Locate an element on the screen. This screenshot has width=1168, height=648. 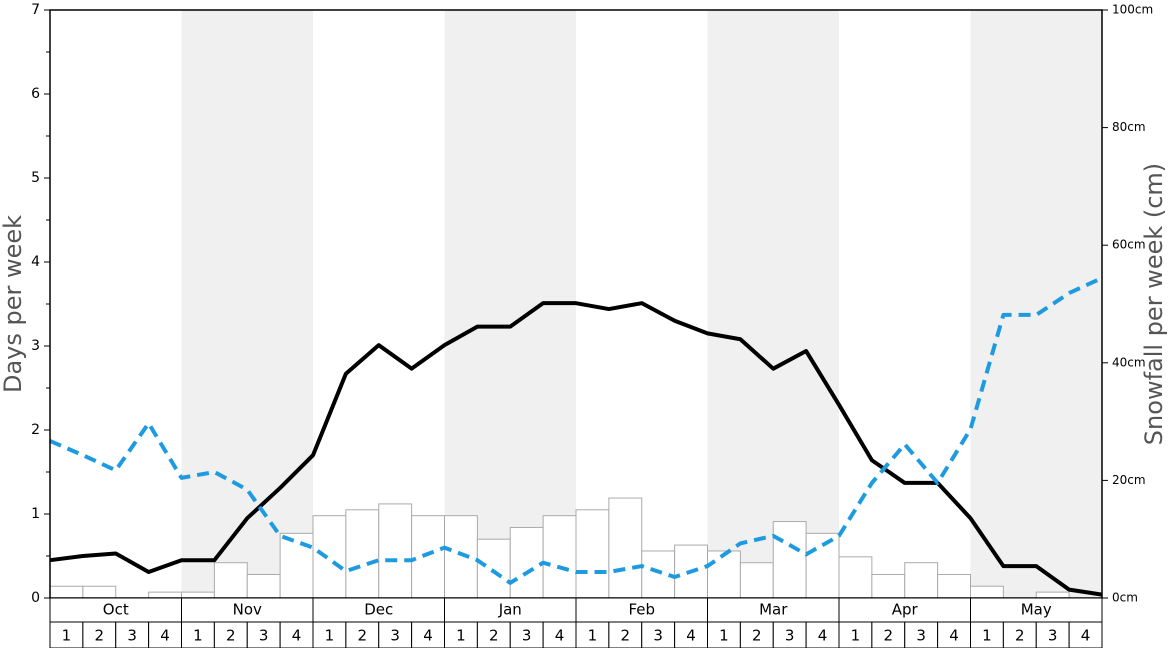
month-label: Nov is located at coordinates (247, 610).